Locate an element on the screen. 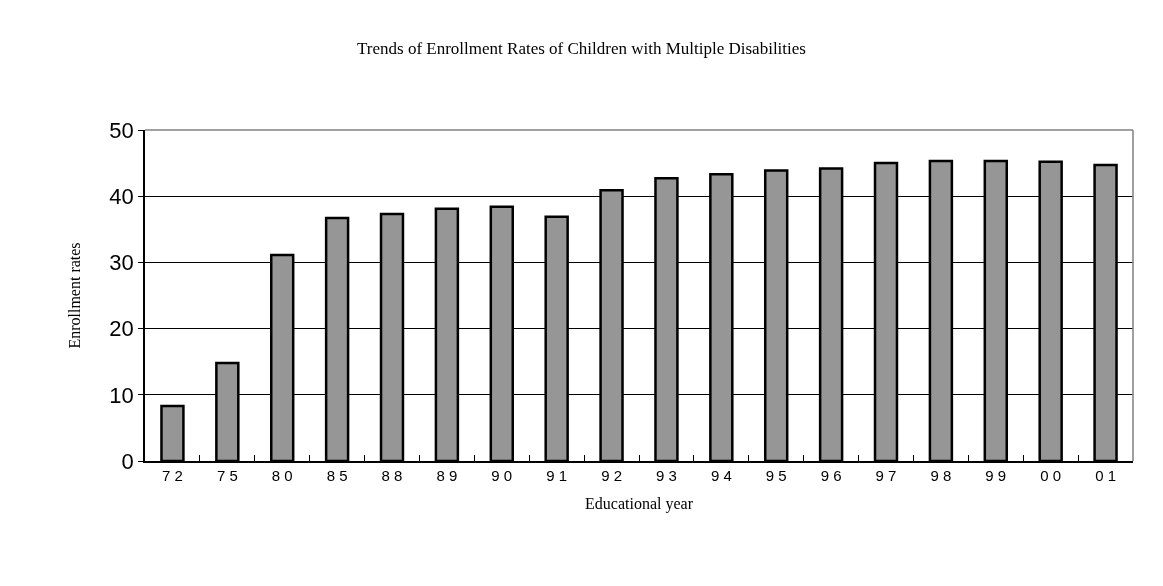 The width and height of the screenshot is (1163, 586). y-tick-label: 40 is located at coordinates (121, 196).